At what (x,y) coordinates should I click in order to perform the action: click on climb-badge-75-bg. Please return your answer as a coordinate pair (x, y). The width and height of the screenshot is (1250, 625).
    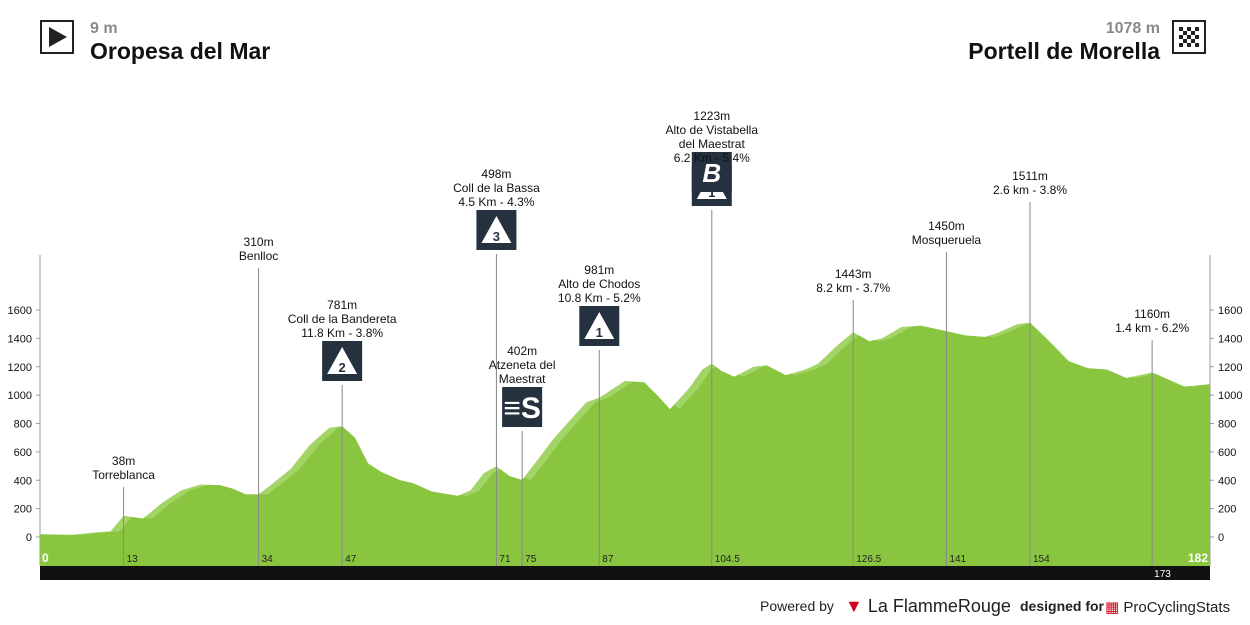
    Looking at the image, I should click on (522, 407).